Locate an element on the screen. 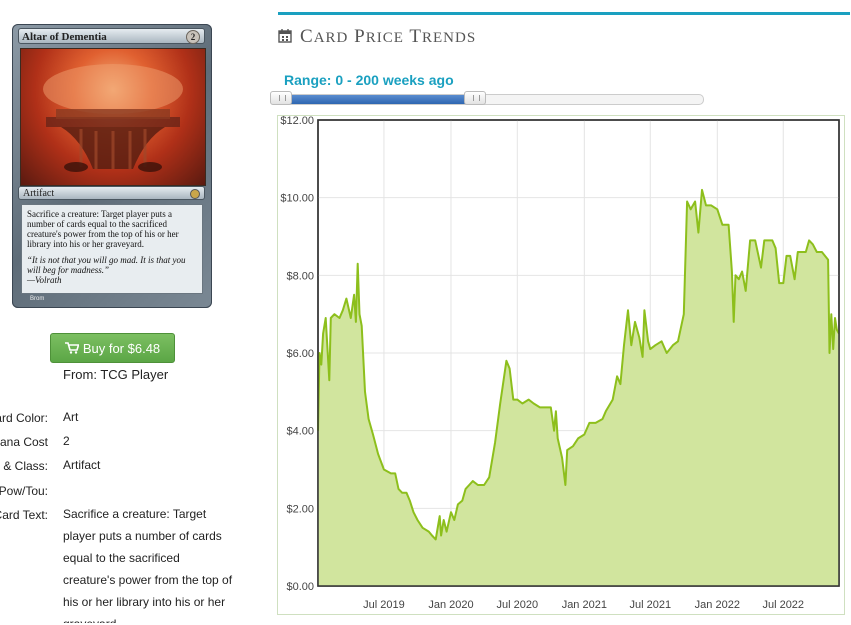  y-tick-label: $10.00 is located at coordinates (297, 199).